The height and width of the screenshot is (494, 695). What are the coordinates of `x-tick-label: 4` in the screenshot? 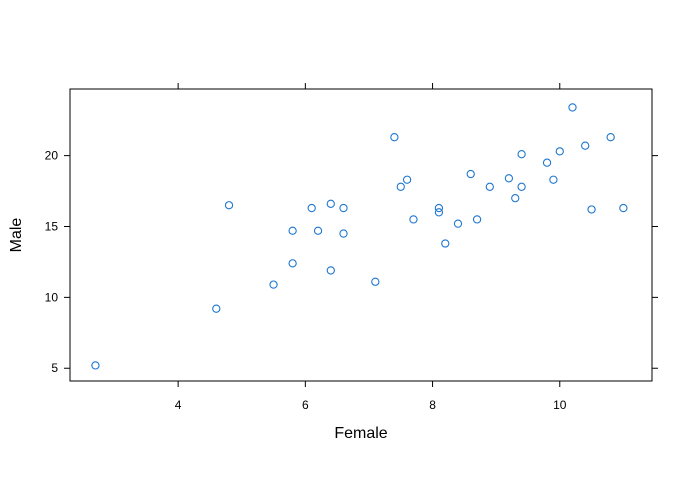 It's located at (178, 405).